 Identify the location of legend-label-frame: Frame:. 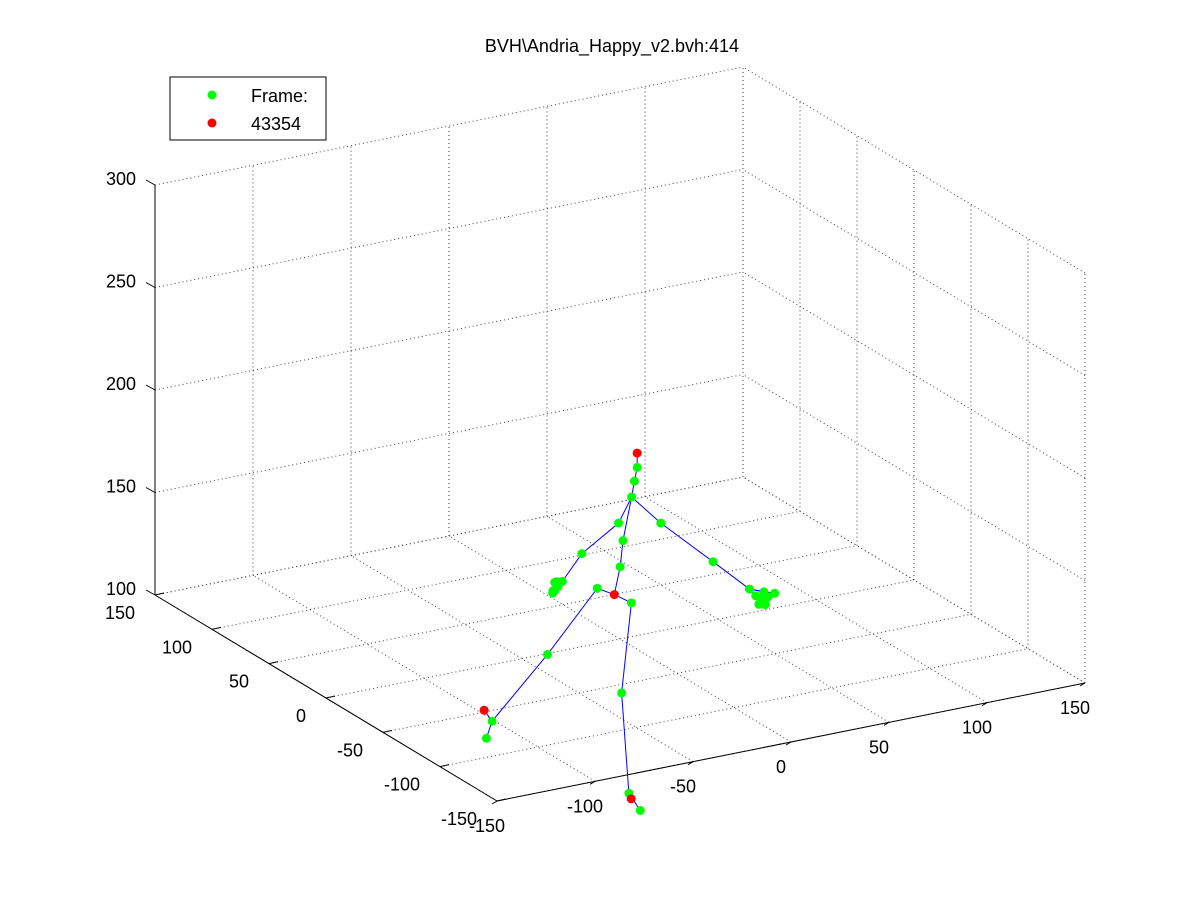
(279, 96).